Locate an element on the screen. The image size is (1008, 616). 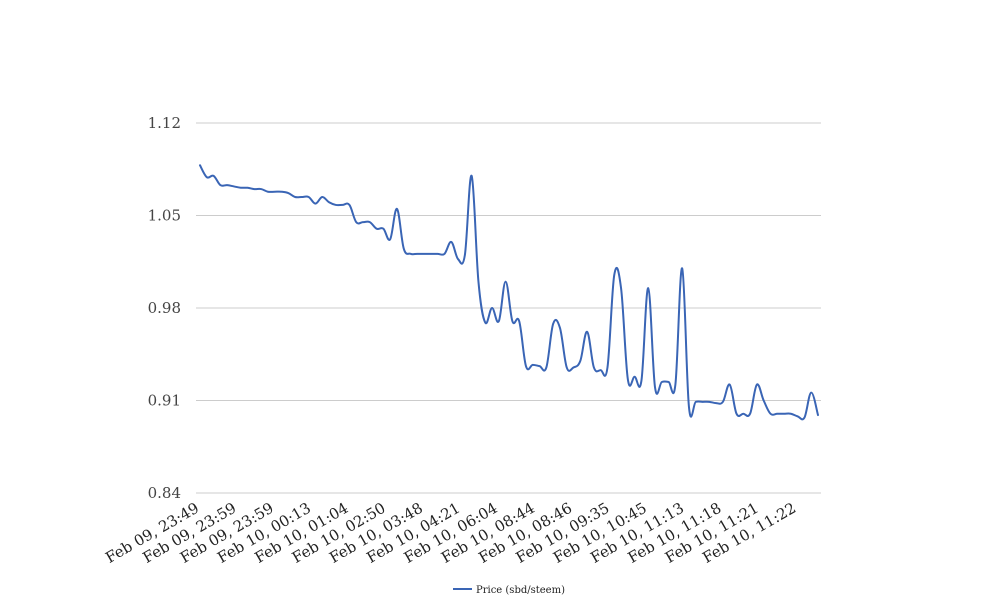
y-tick-label: 0.91 is located at coordinates (164, 401).